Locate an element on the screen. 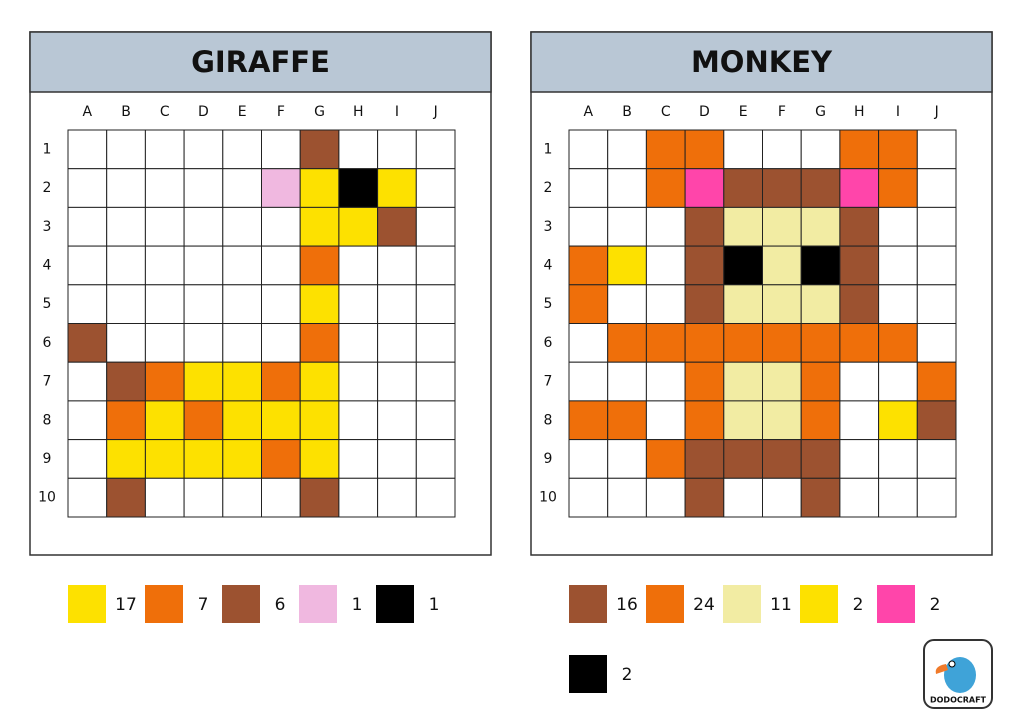 The width and height of the screenshot is (1024, 724). column-label: B is located at coordinates (627, 112).